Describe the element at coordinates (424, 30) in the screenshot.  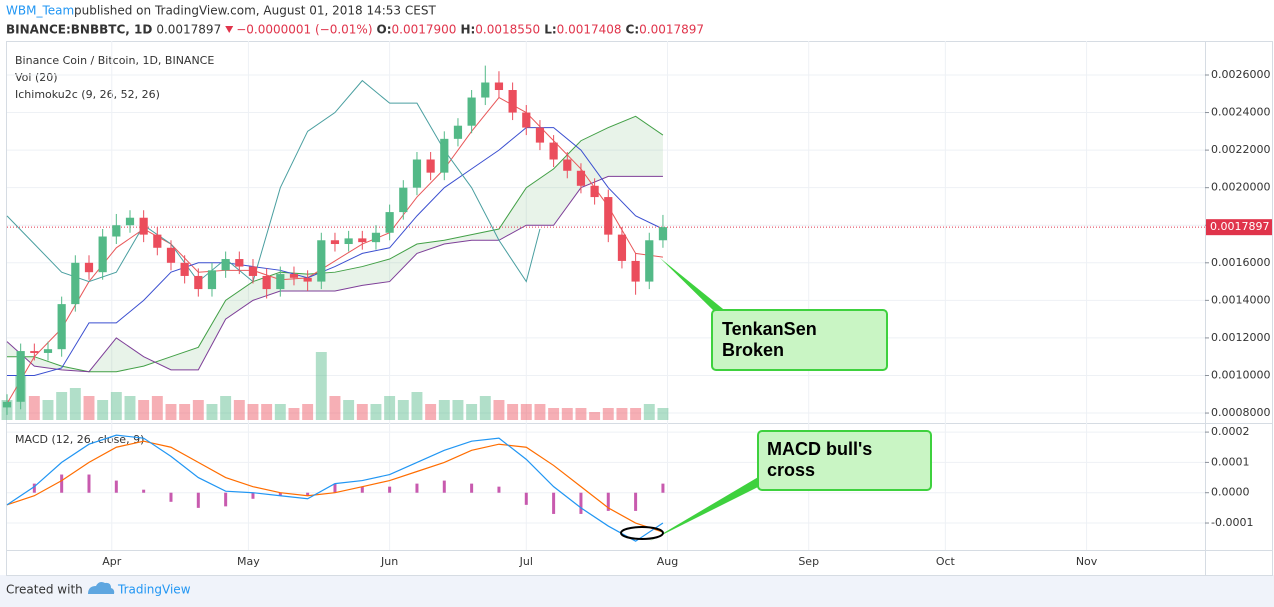
I see `ohlc-value: 0.0017900` at that location.